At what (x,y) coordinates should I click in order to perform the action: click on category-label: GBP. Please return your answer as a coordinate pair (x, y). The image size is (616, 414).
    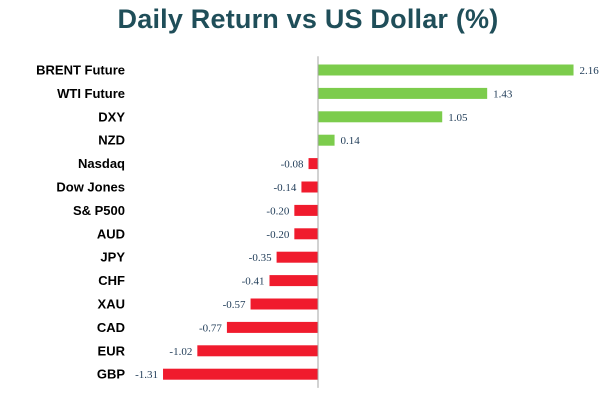
    Looking at the image, I should click on (111, 374).